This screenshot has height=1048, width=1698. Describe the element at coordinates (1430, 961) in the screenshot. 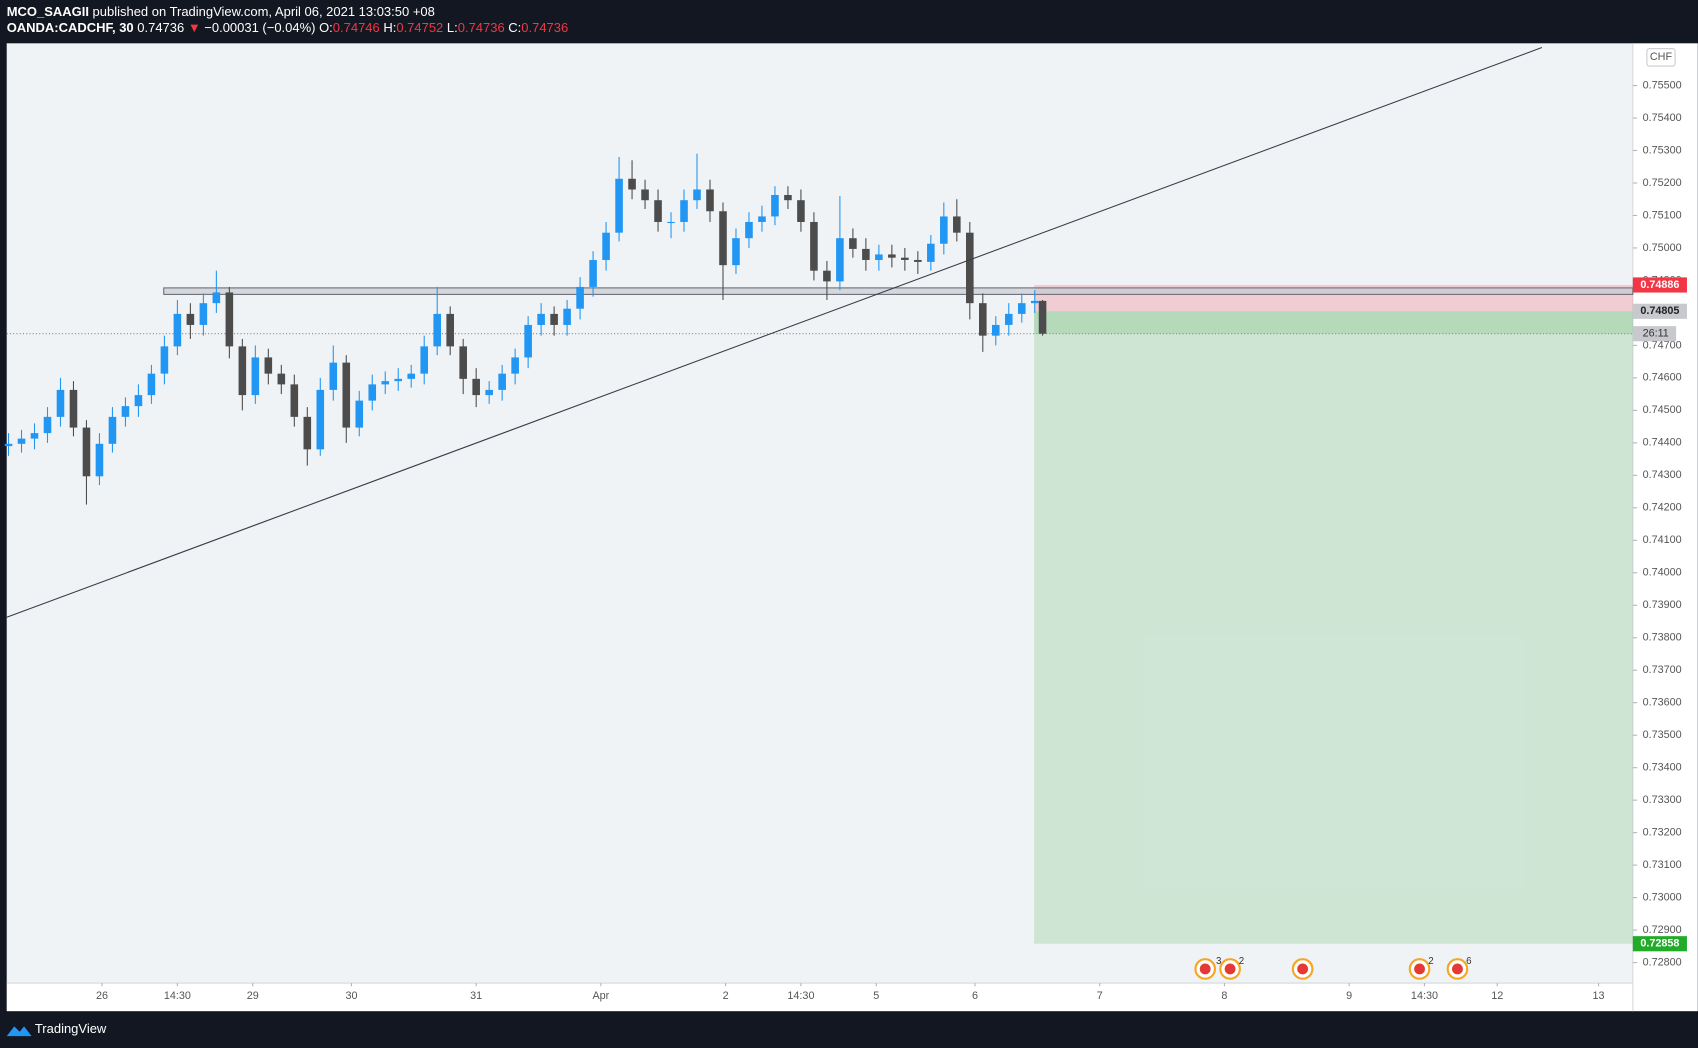

I see `event-count: 2` at that location.